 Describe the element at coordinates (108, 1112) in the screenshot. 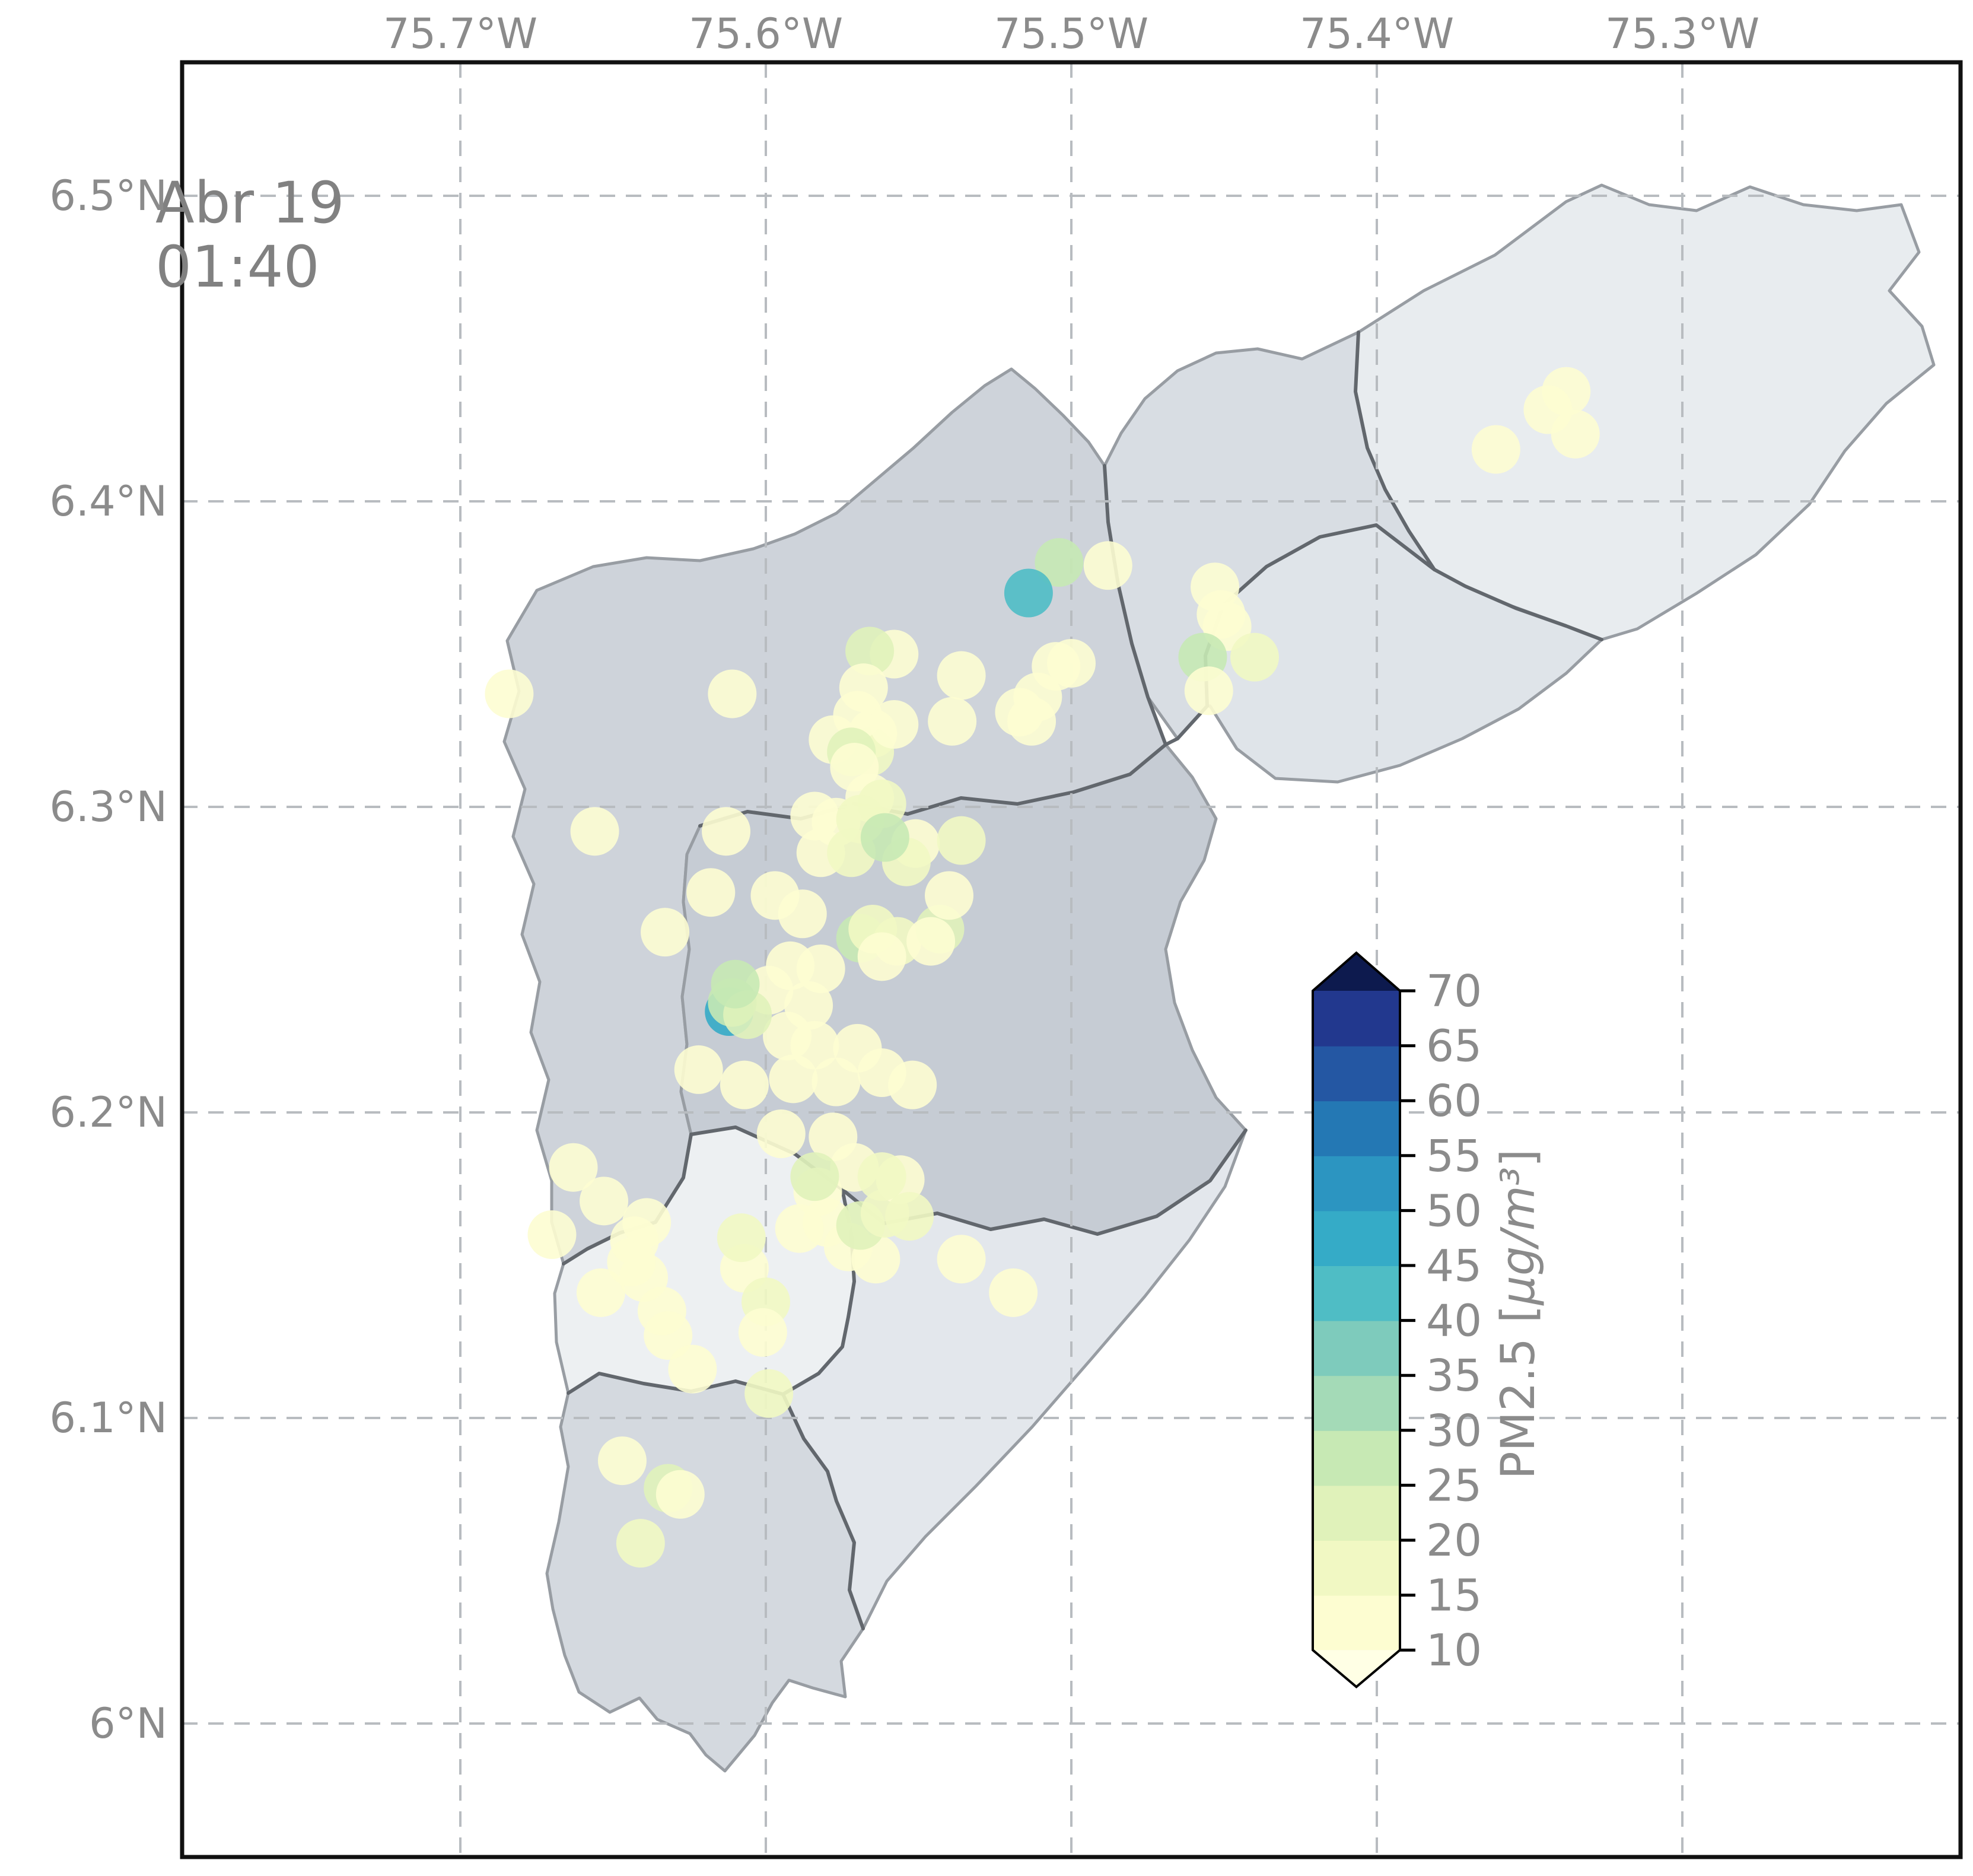

I see `lat-tick-label: 6.2°N` at that location.